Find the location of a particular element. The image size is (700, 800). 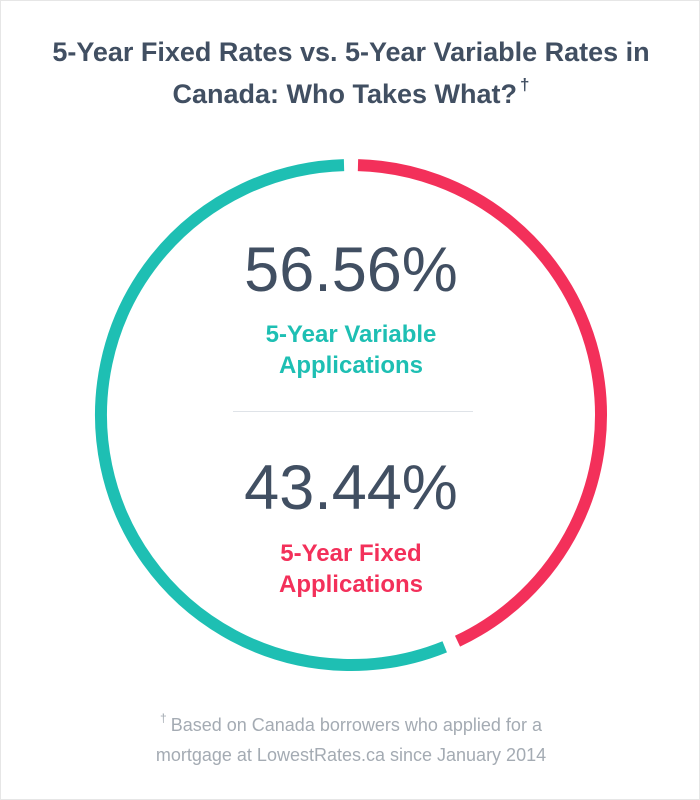

footnote-dagger-mark: † is located at coordinates (163, 718).